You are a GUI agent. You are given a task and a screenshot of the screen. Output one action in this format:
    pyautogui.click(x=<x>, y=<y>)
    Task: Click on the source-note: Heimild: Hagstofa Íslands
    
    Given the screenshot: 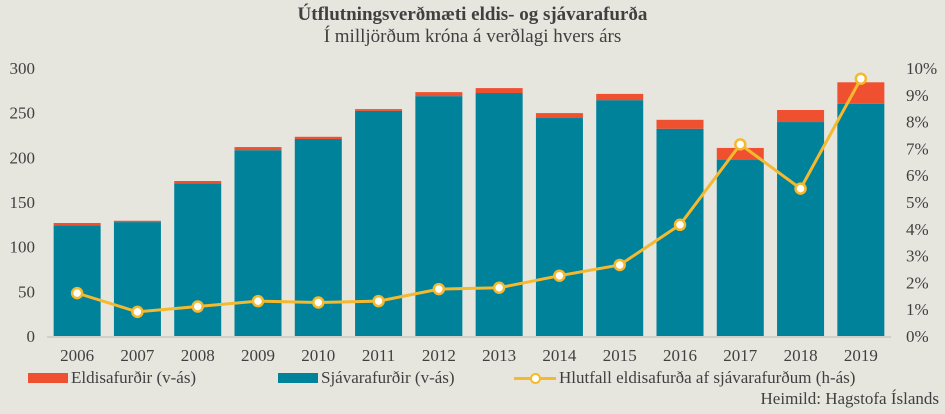 What is the action you would take?
    pyautogui.click(x=849, y=398)
    